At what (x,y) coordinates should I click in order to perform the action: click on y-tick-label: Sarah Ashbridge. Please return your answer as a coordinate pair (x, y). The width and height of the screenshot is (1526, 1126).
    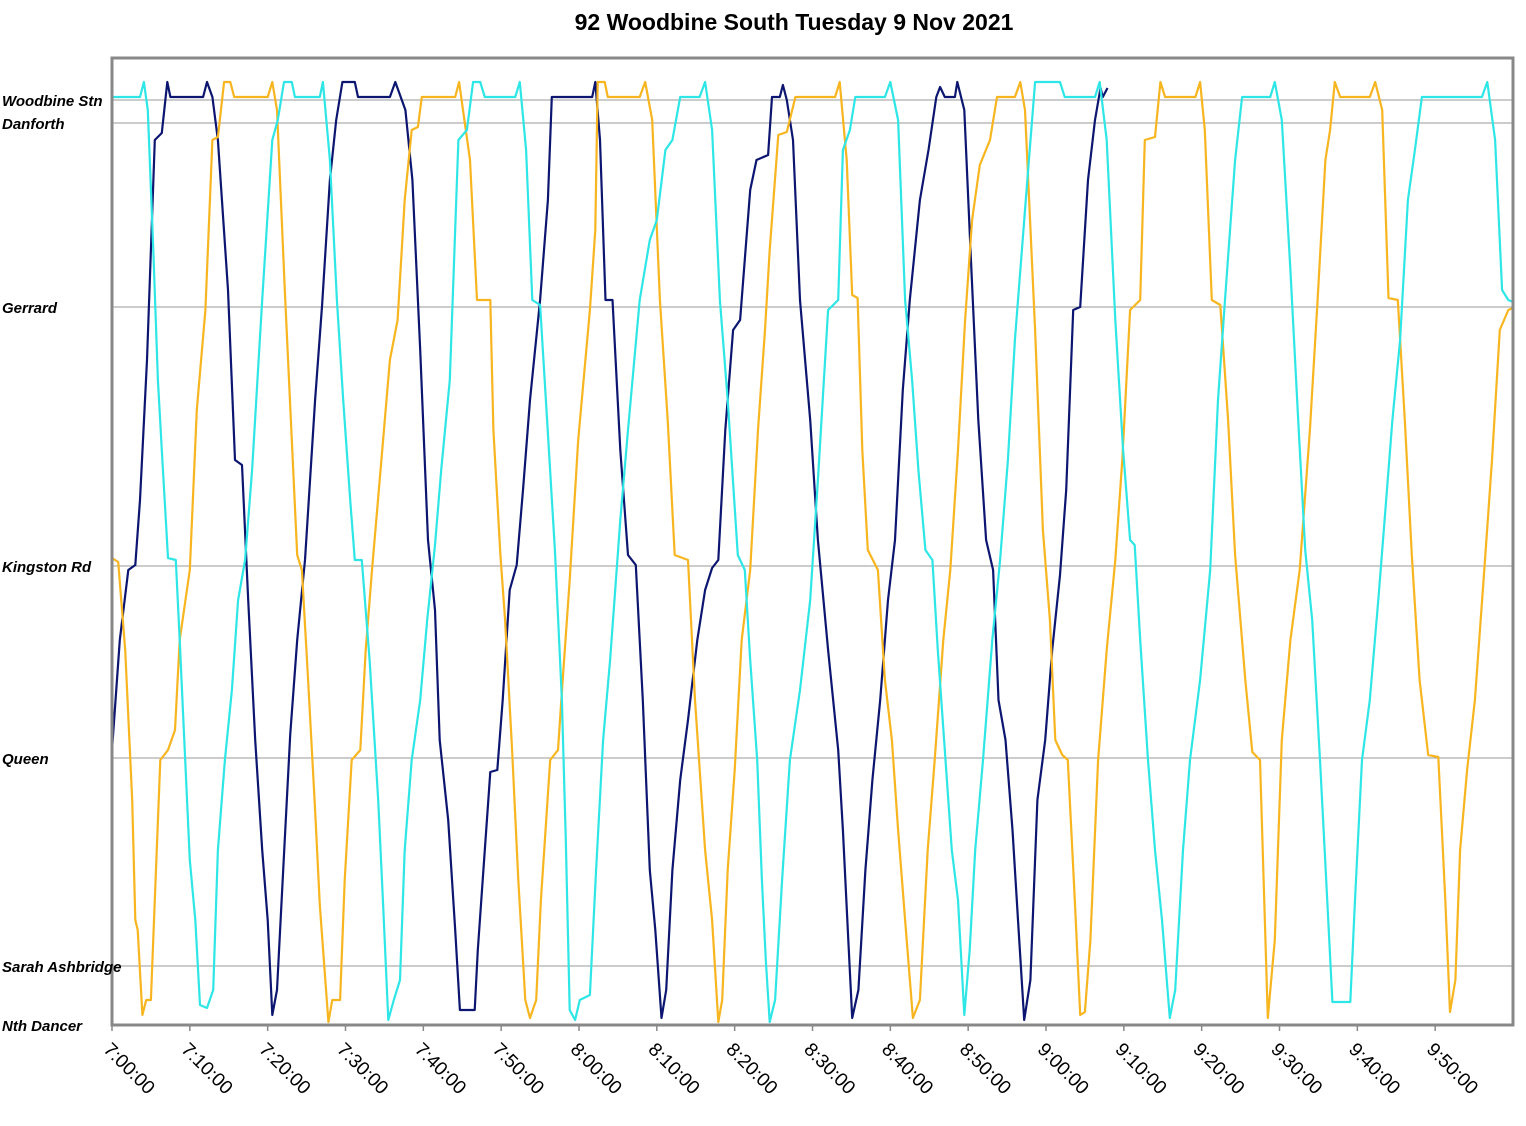
    Looking at the image, I should click on (61, 967).